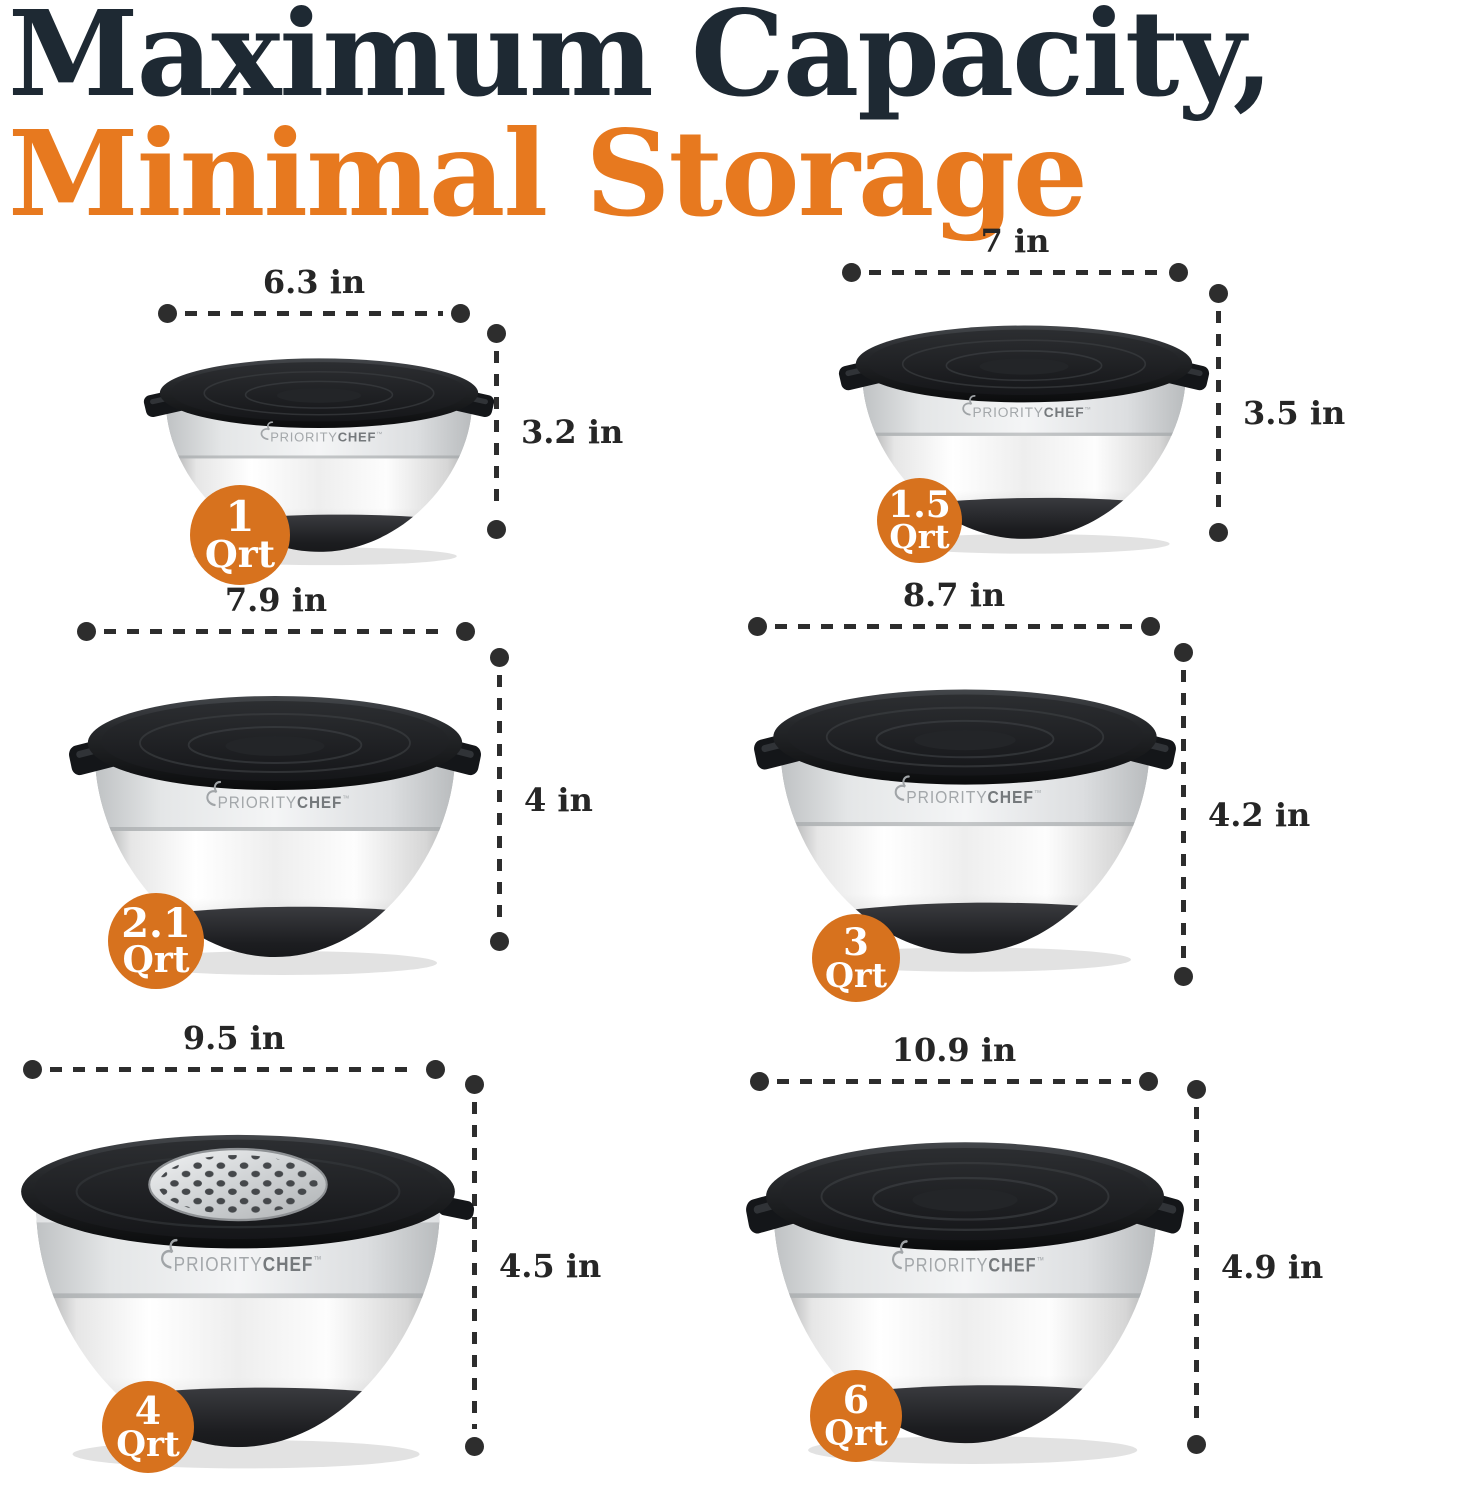  Describe the element at coordinates (550, 1265) in the screenshot. I see `height-label: 4.5 in` at that location.